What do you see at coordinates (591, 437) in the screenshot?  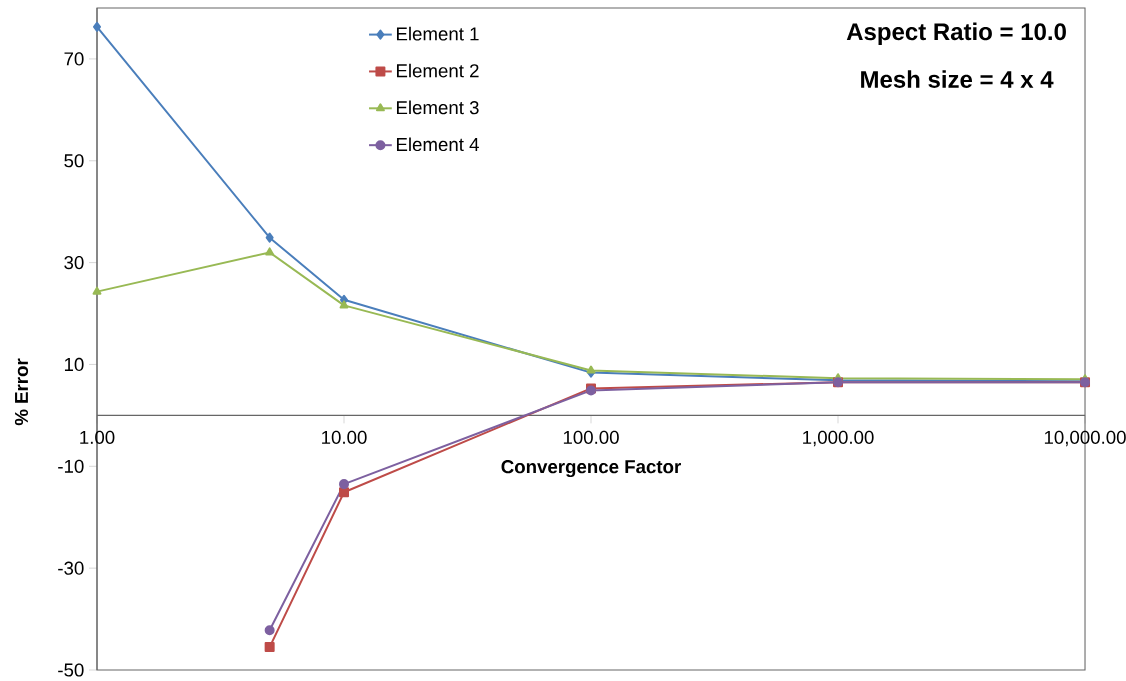 I see `x-tick-label: 100.00` at bounding box center [591, 437].